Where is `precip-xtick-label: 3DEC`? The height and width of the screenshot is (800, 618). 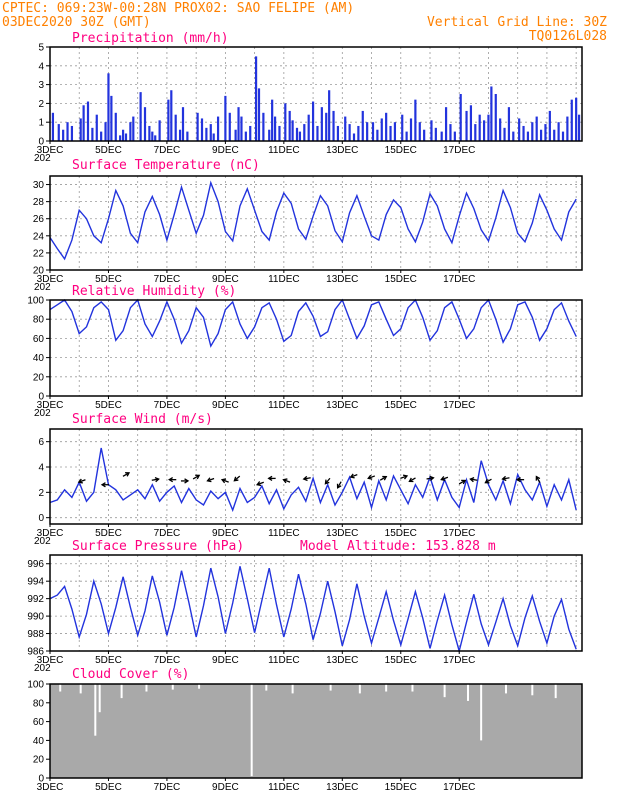 precip-xtick-label: 3DEC is located at coordinates (50, 150).